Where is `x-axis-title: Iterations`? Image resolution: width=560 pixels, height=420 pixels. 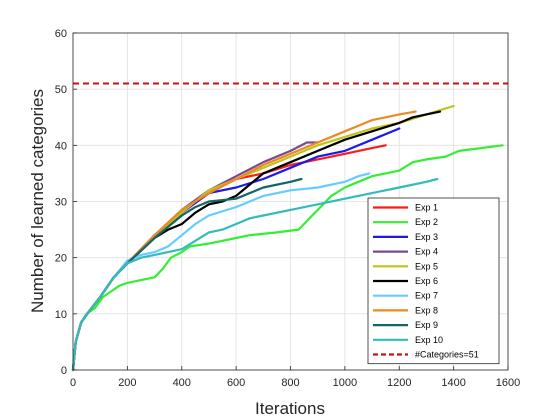
x-axis-title: Iterations is located at coordinates (290, 408).